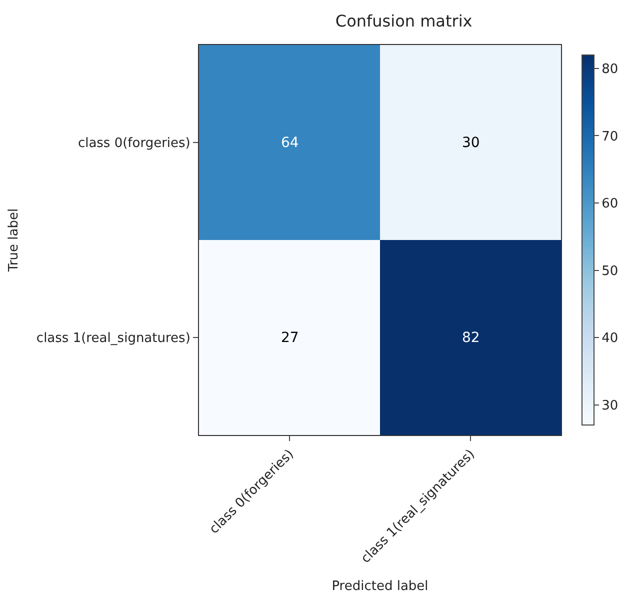  I want to click on data-label: 82, so click(471, 338).